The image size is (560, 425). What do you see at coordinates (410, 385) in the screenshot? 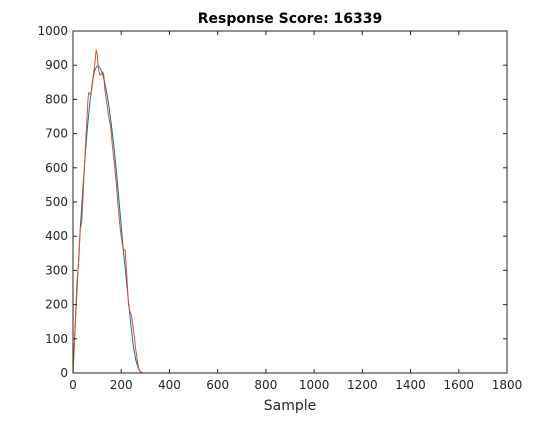
I see `x-tick-label: 1400` at bounding box center [410, 385].